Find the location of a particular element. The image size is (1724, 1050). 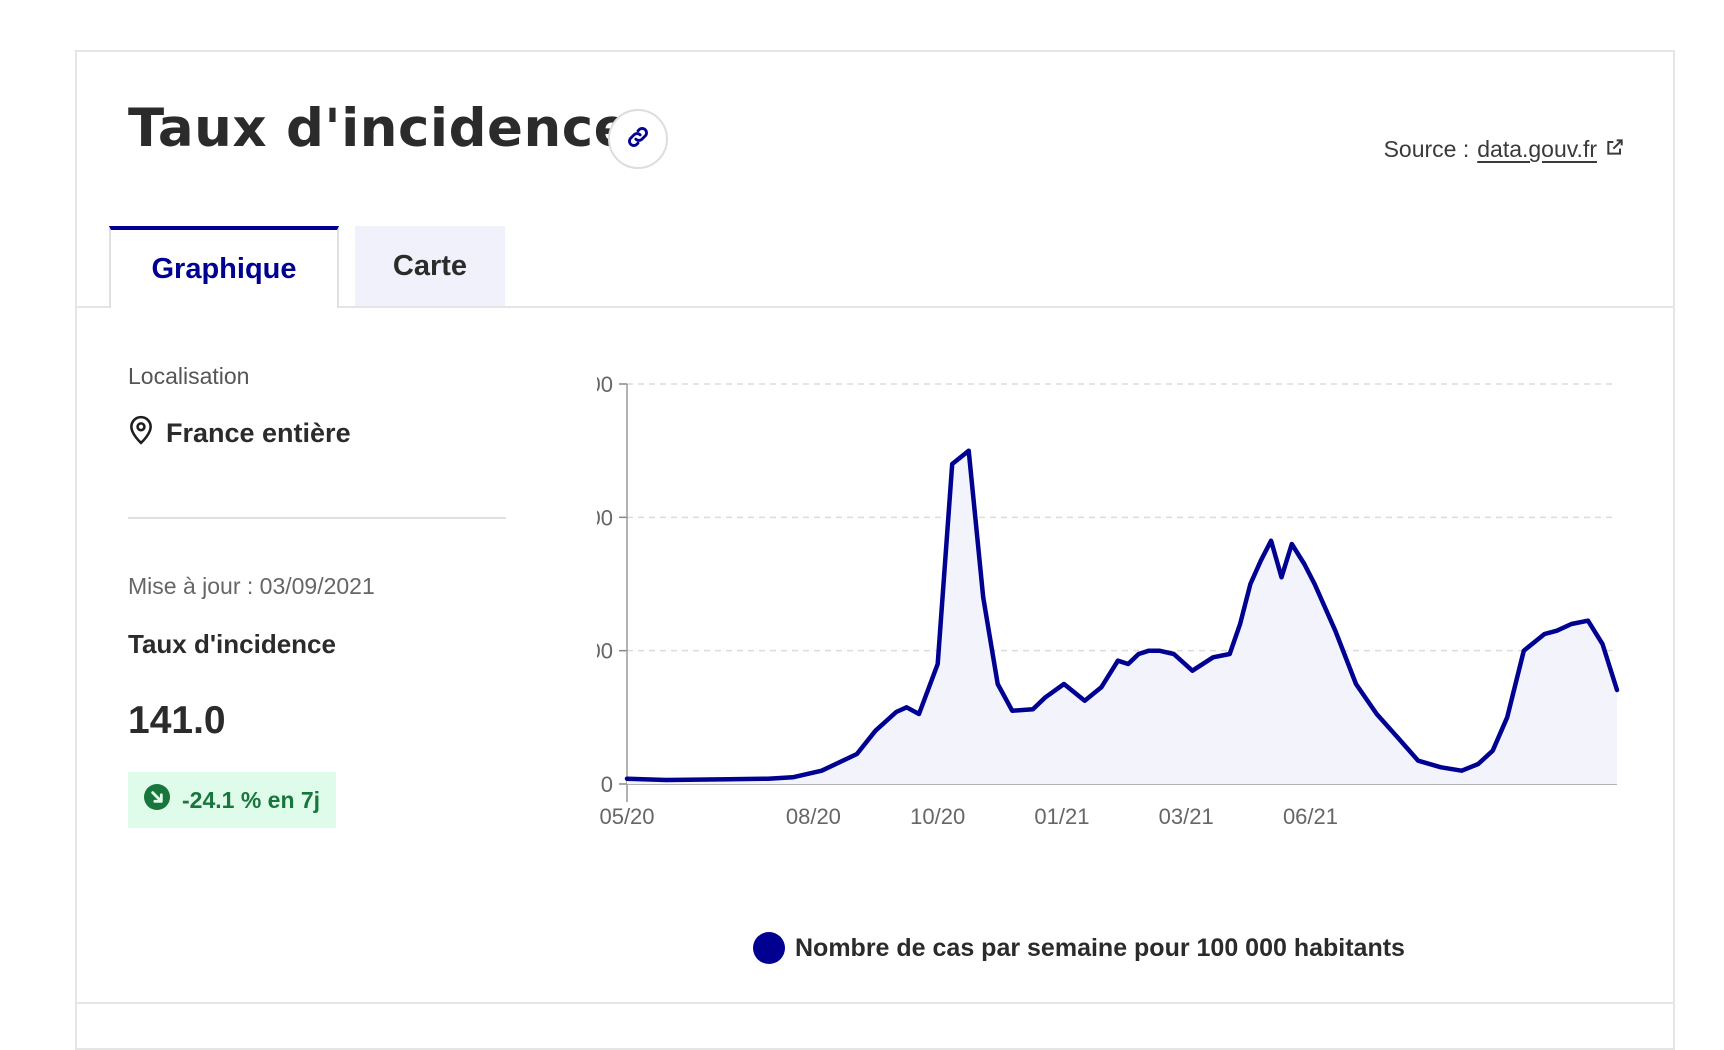

tab-carte: Carte is located at coordinates (430, 266).